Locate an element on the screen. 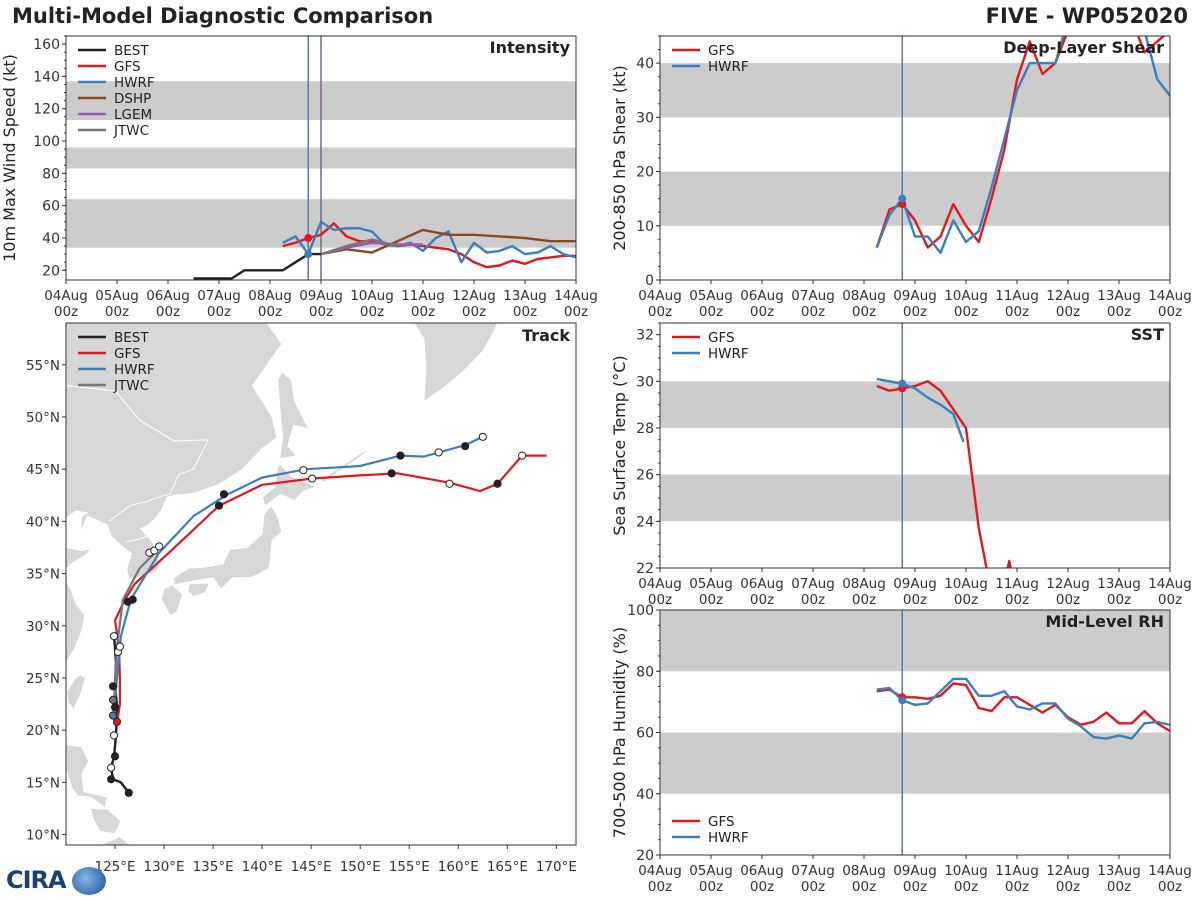 This screenshot has height=900, width=1200. land-kurils is located at coordinates (345, 465).